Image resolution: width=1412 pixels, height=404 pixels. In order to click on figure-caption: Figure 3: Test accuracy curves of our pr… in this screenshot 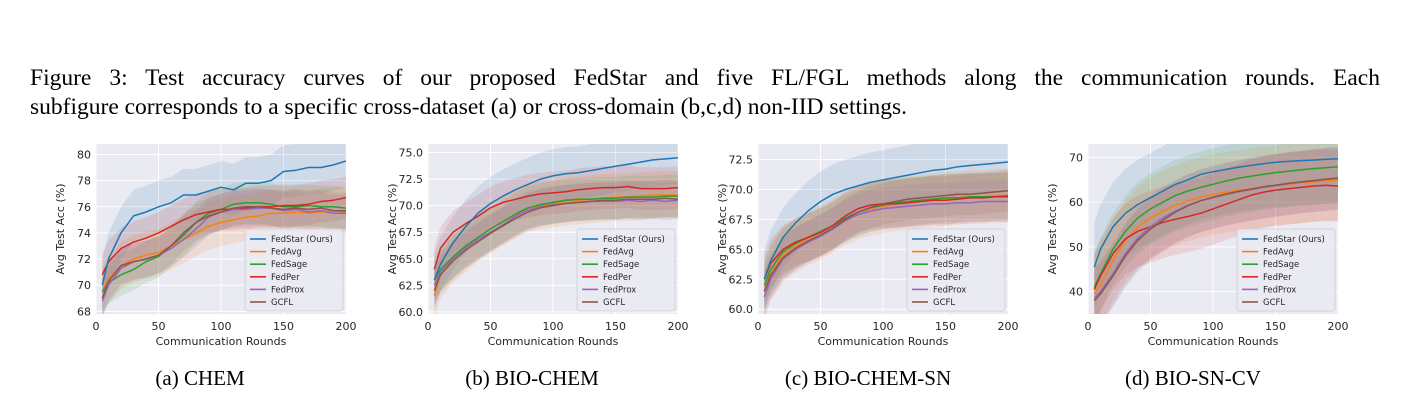, I will do `click(705, 93)`.